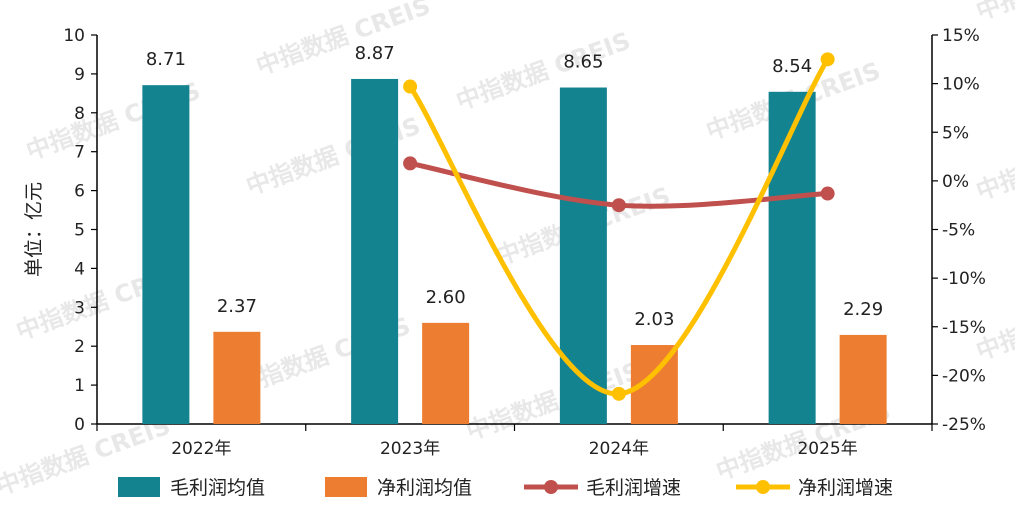 The height and width of the screenshot is (515, 1015). What do you see at coordinates (961, 36) in the screenshot?
I see `y-right-tick-label: 15%` at bounding box center [961, 36].